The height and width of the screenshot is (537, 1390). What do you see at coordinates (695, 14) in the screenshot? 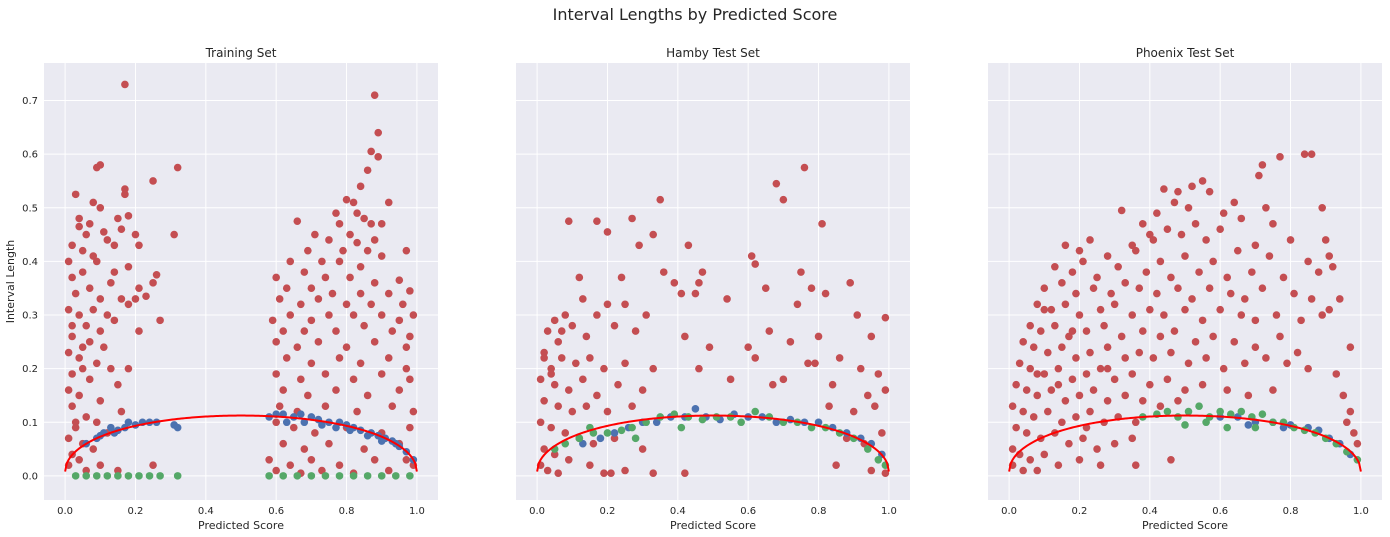
I see `figure-title: Interval Lengths by Predicted Score` at bounding box center [695, 14].